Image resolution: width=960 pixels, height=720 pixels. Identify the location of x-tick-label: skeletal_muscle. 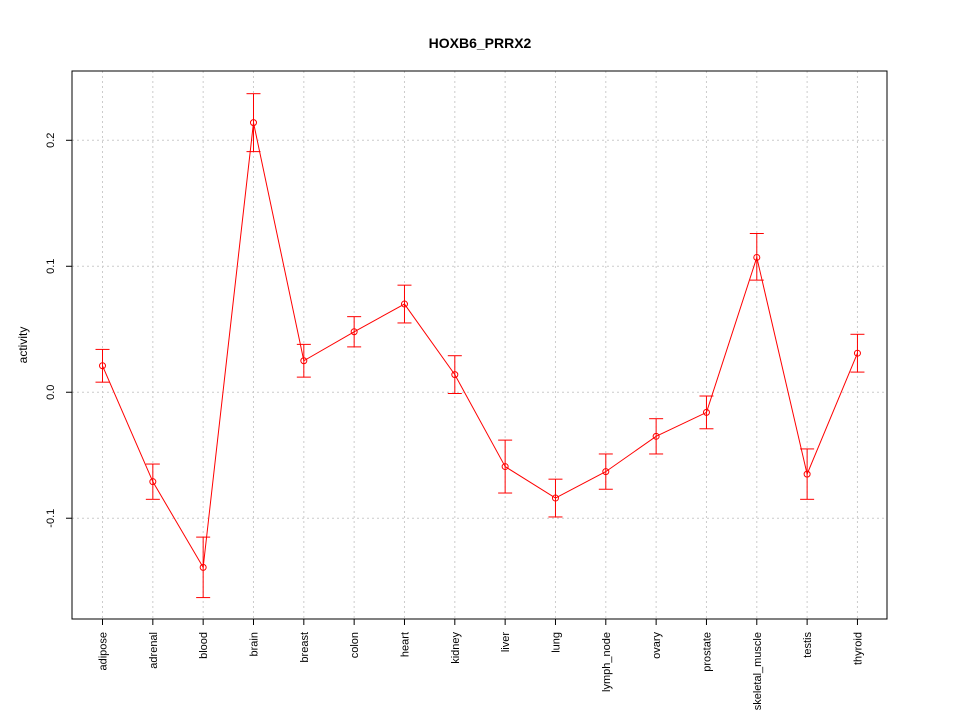
(758, 671).